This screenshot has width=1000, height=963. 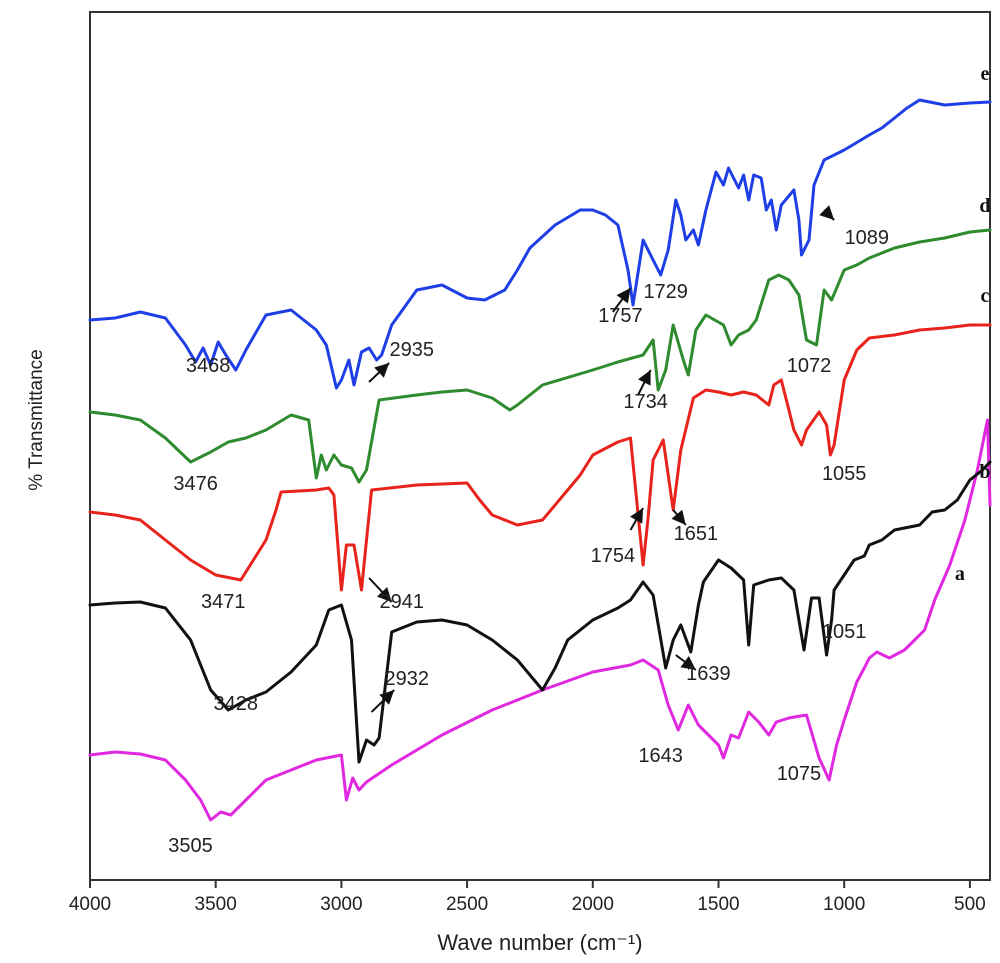 What do you see at coordinates (341, 904) in the screenshot?
I see `x-tick-label: 3000` at bounding box center [341, 904].